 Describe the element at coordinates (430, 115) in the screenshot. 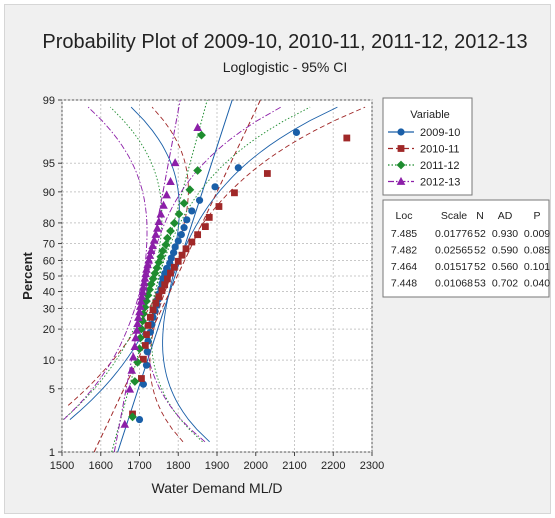

I see `legend-title: Variable` at that location.